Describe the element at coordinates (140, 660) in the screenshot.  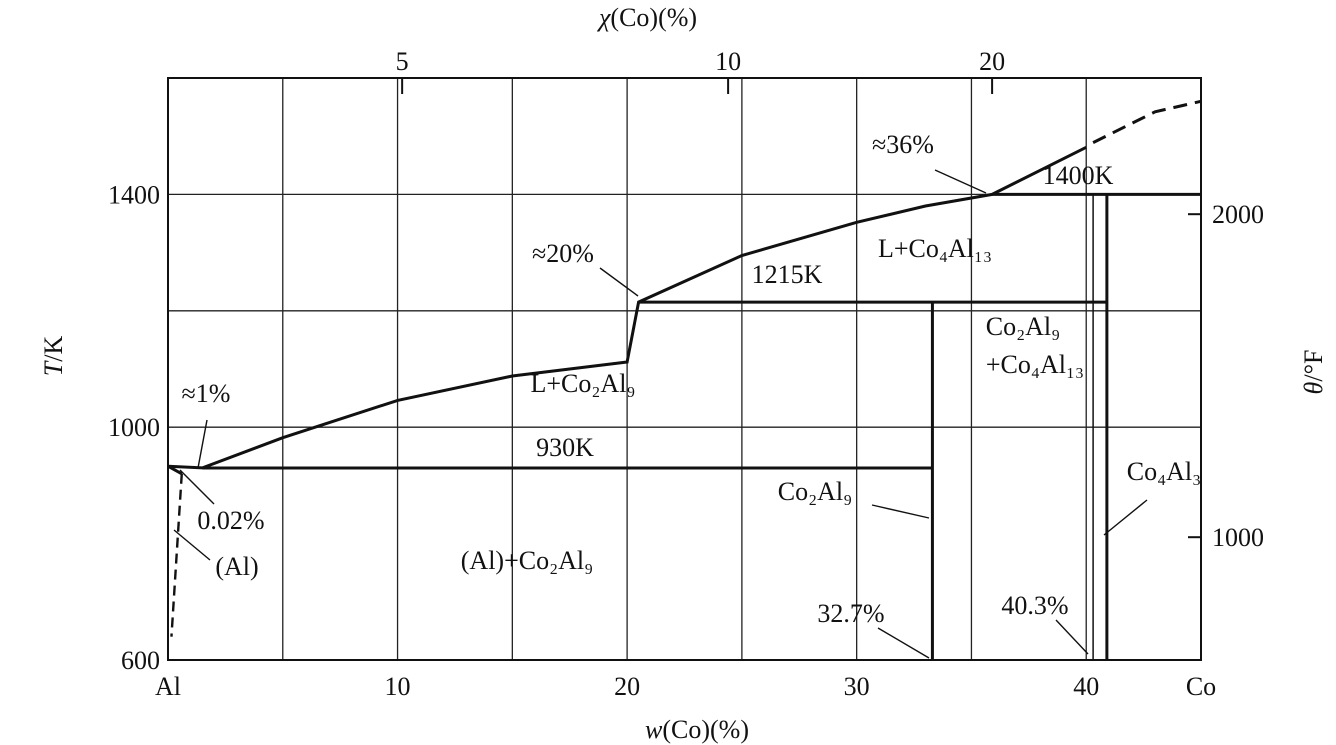
I see `left-tick-label: 600` at that location.